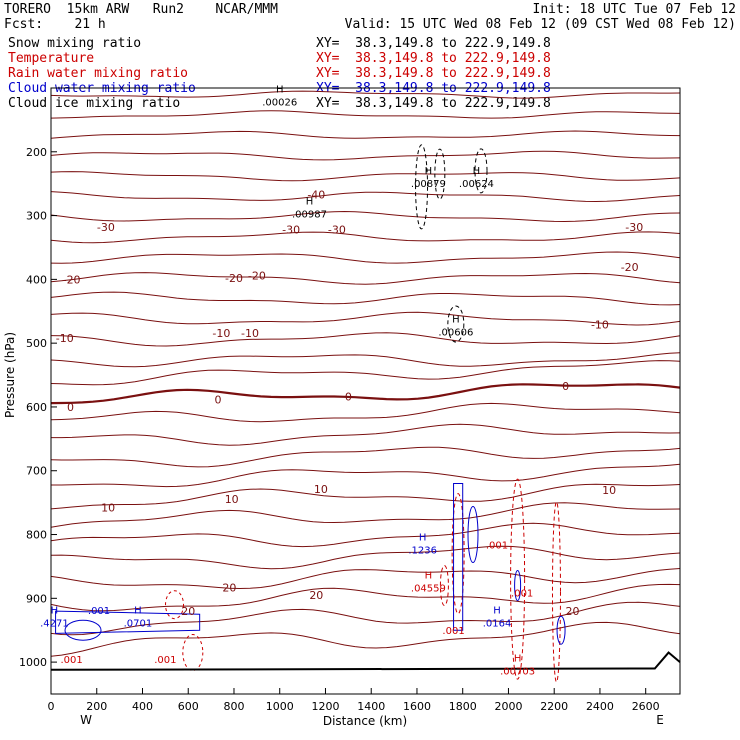  Describe the element at coordinates (279, 102) in the screenshot. I see `extremum-value: .00026` at that location.